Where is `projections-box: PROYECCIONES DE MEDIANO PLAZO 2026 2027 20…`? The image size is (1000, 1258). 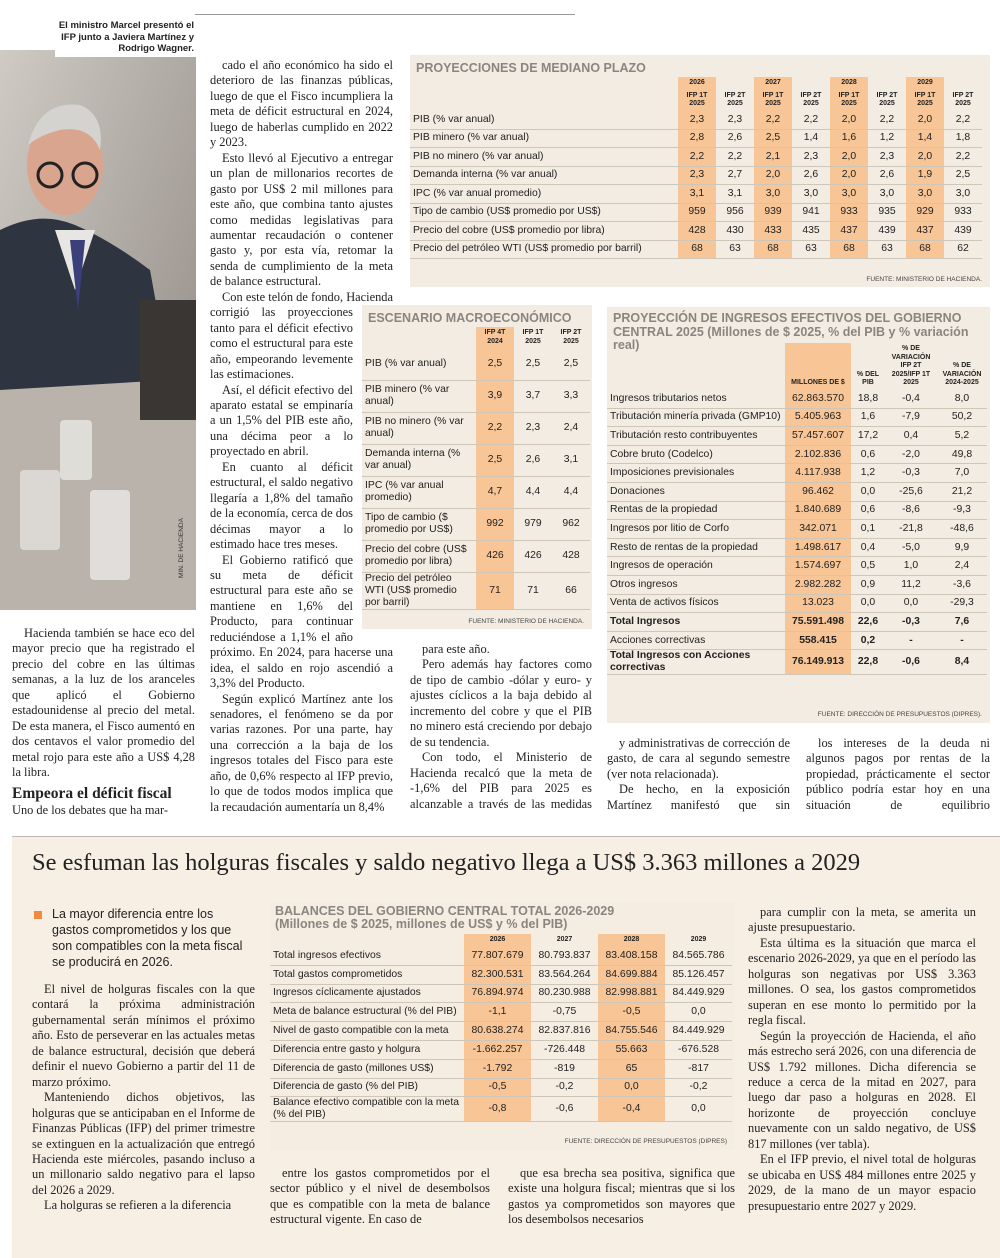 projections-box: PROYECCIONES DE MEDIANO PLAZO 2026 2027 20… is located at coordinates (700, 171).